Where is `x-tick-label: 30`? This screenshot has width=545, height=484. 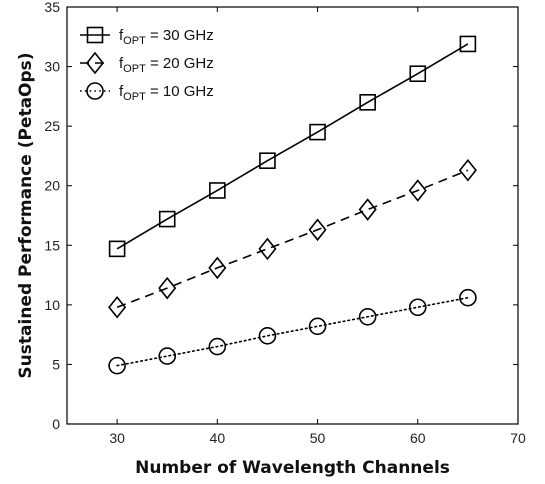 x-tick-label: 30 is located at coordinates (117, 438).